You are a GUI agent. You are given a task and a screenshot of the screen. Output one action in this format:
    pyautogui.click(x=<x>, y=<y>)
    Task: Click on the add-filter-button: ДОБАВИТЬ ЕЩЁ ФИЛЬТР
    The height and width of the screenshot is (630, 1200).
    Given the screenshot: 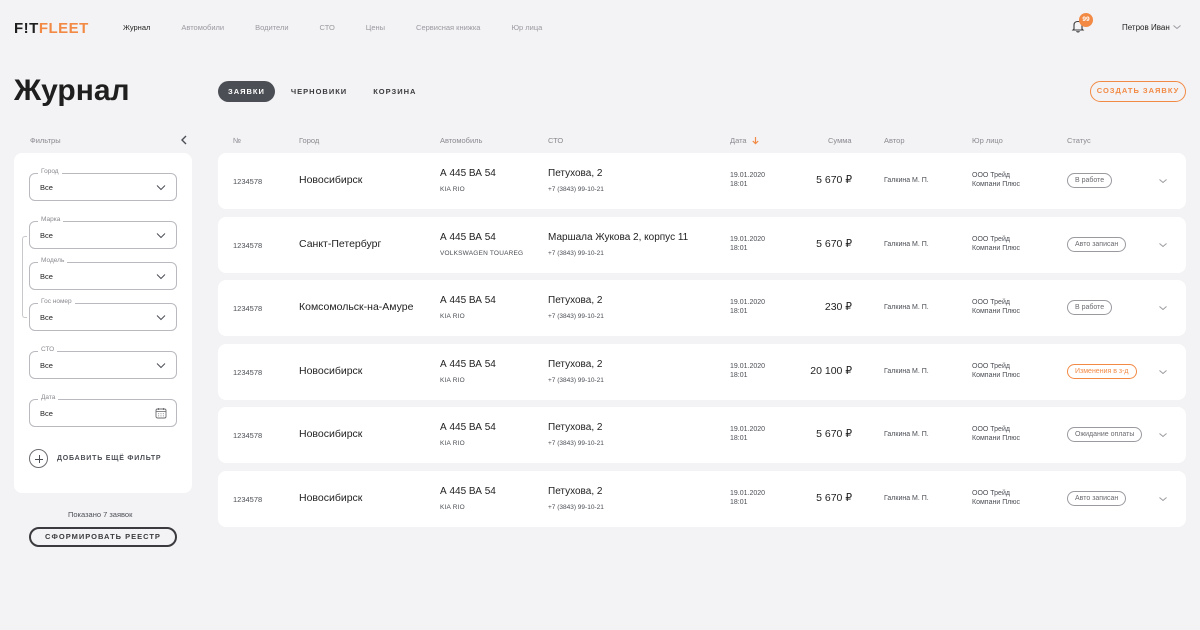 What is the action you would take?
    pyautogui.click(x=95, y=458)
    